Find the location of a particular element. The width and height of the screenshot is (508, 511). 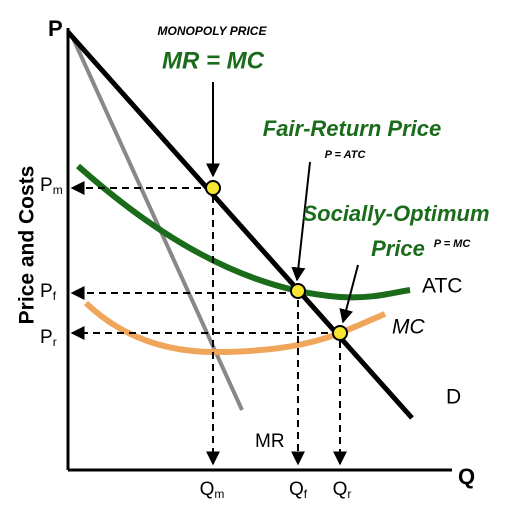

tick-label: Pr is located at coordinates (48, 338).